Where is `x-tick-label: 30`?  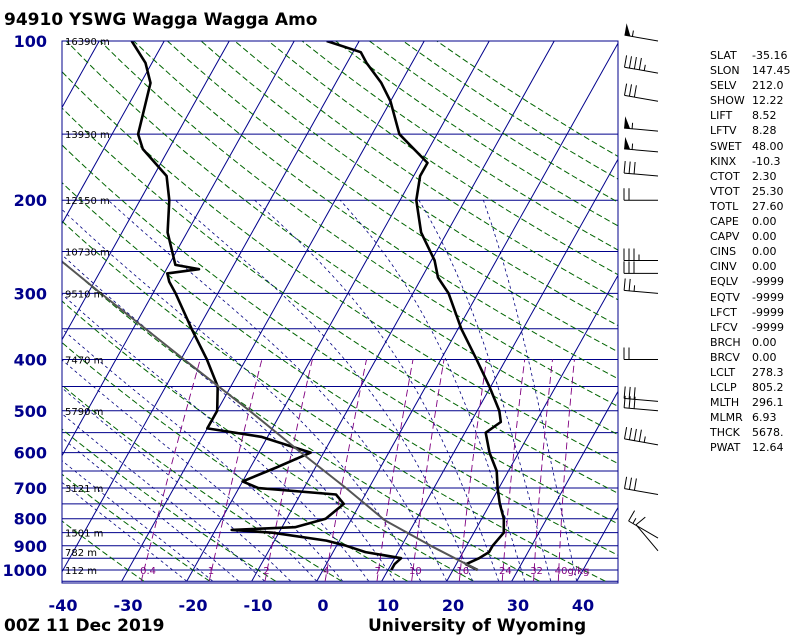 x-tick-label: 30 is located at coordinates (518, 605).